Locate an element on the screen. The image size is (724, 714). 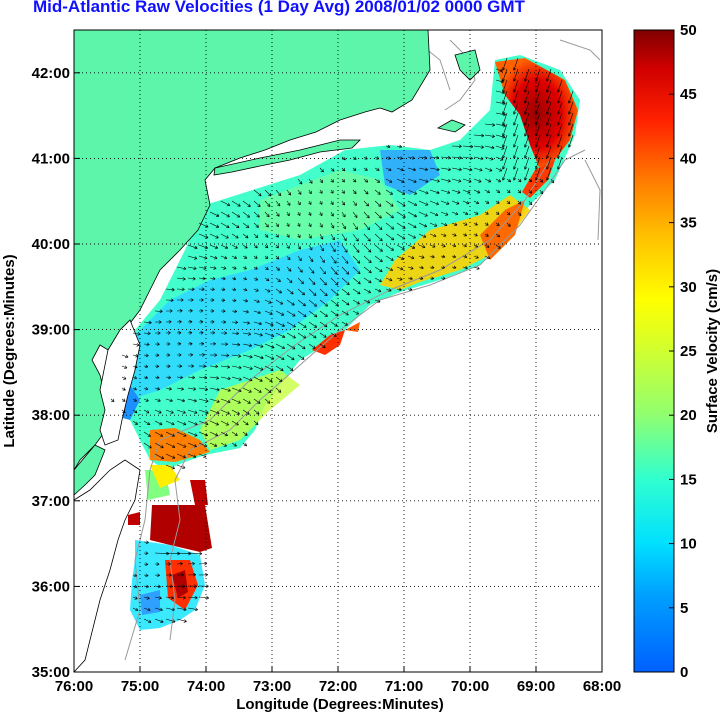
colorbar-tick-label: 15 is located at coordinates (688, 479).